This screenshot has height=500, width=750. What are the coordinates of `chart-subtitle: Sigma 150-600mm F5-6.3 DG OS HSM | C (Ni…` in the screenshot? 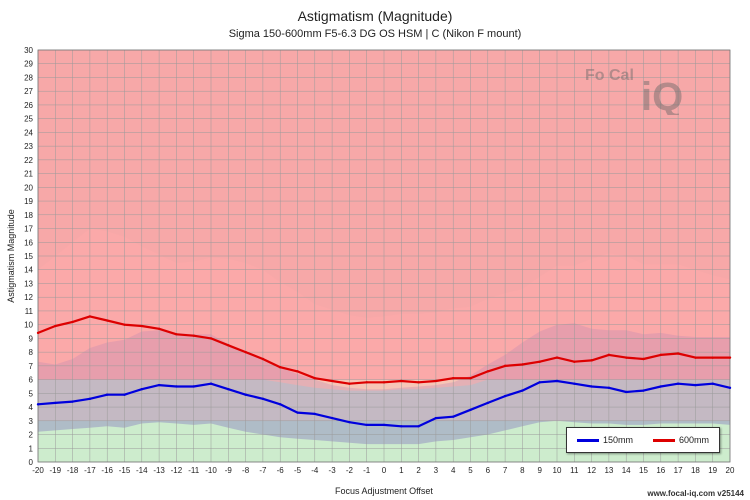 It's located at (375, 34).